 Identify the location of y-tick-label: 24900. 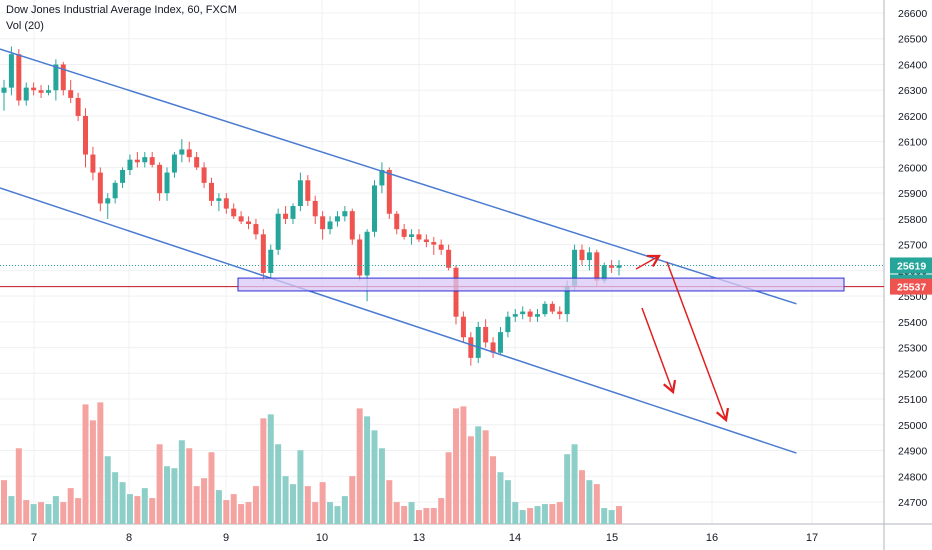
(912, 452).